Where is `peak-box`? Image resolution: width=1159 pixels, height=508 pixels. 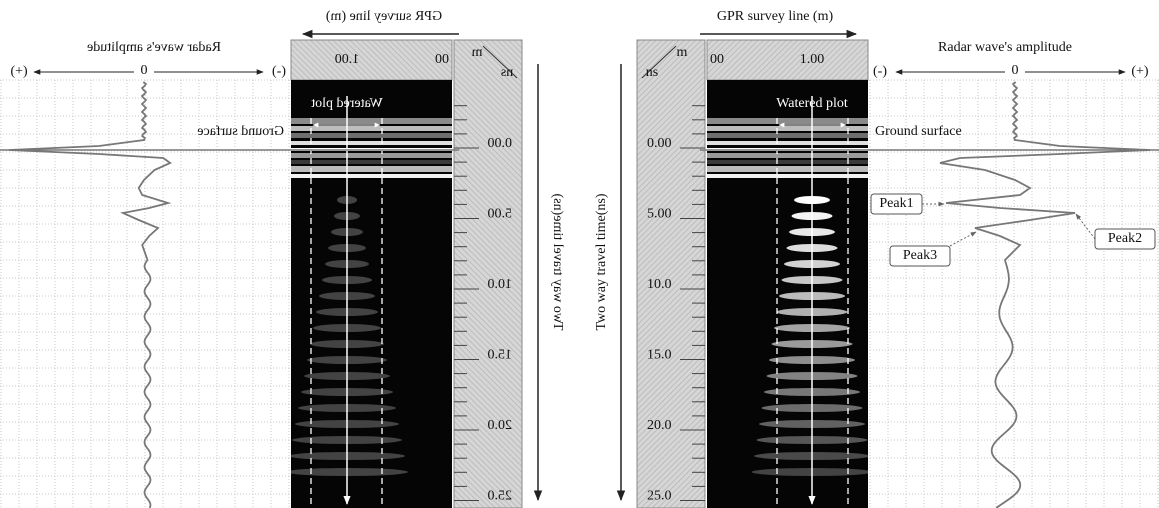 peak-box is located at coordinates (920, 256).